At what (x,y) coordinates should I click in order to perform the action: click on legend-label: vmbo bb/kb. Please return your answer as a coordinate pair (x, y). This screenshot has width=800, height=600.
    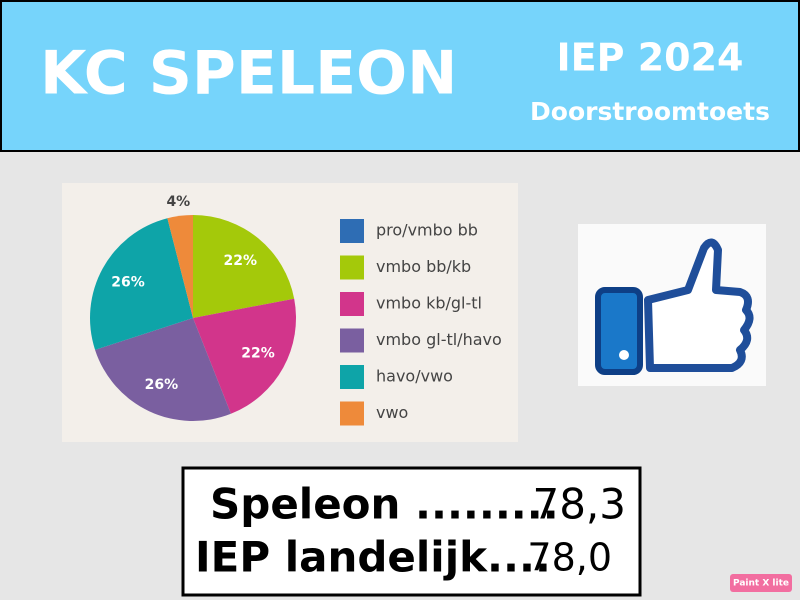
    Looking at the image, I should click on (423, 266).